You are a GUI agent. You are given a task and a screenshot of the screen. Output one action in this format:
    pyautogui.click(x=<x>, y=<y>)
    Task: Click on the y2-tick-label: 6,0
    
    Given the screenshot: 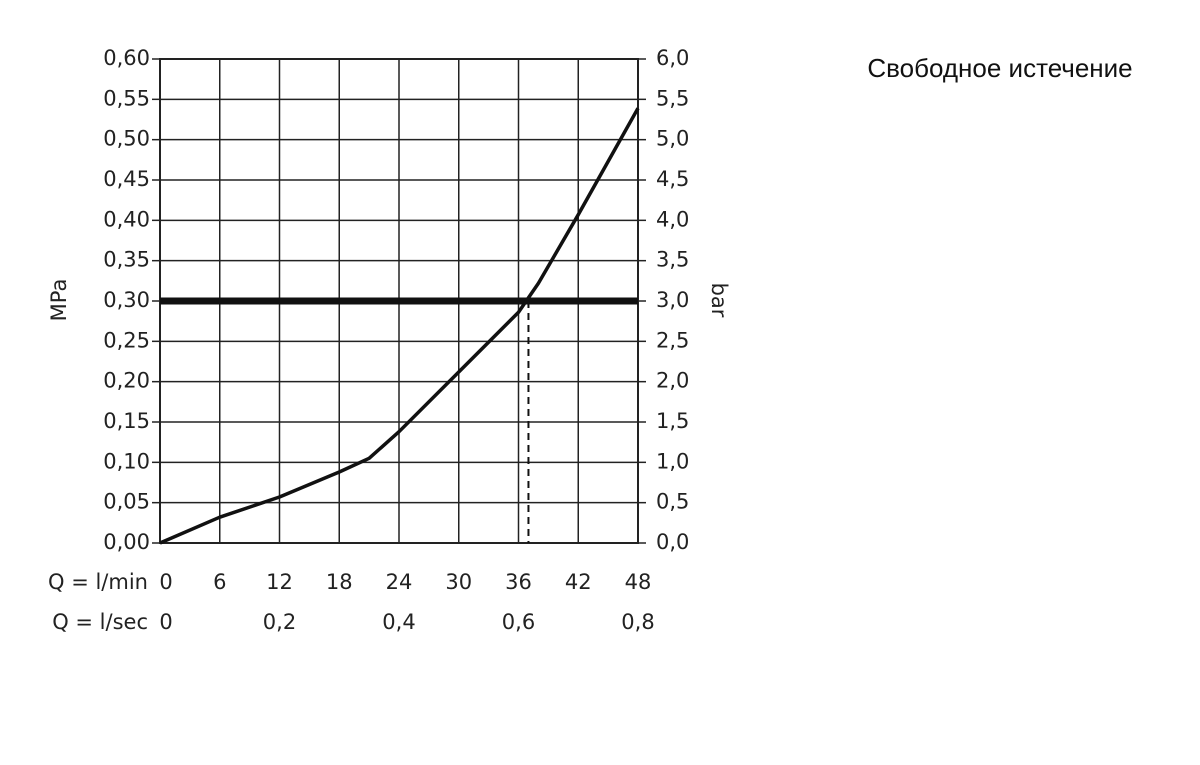 What is the action you would take?
    pyautogui.click(x=672, y=58)
    